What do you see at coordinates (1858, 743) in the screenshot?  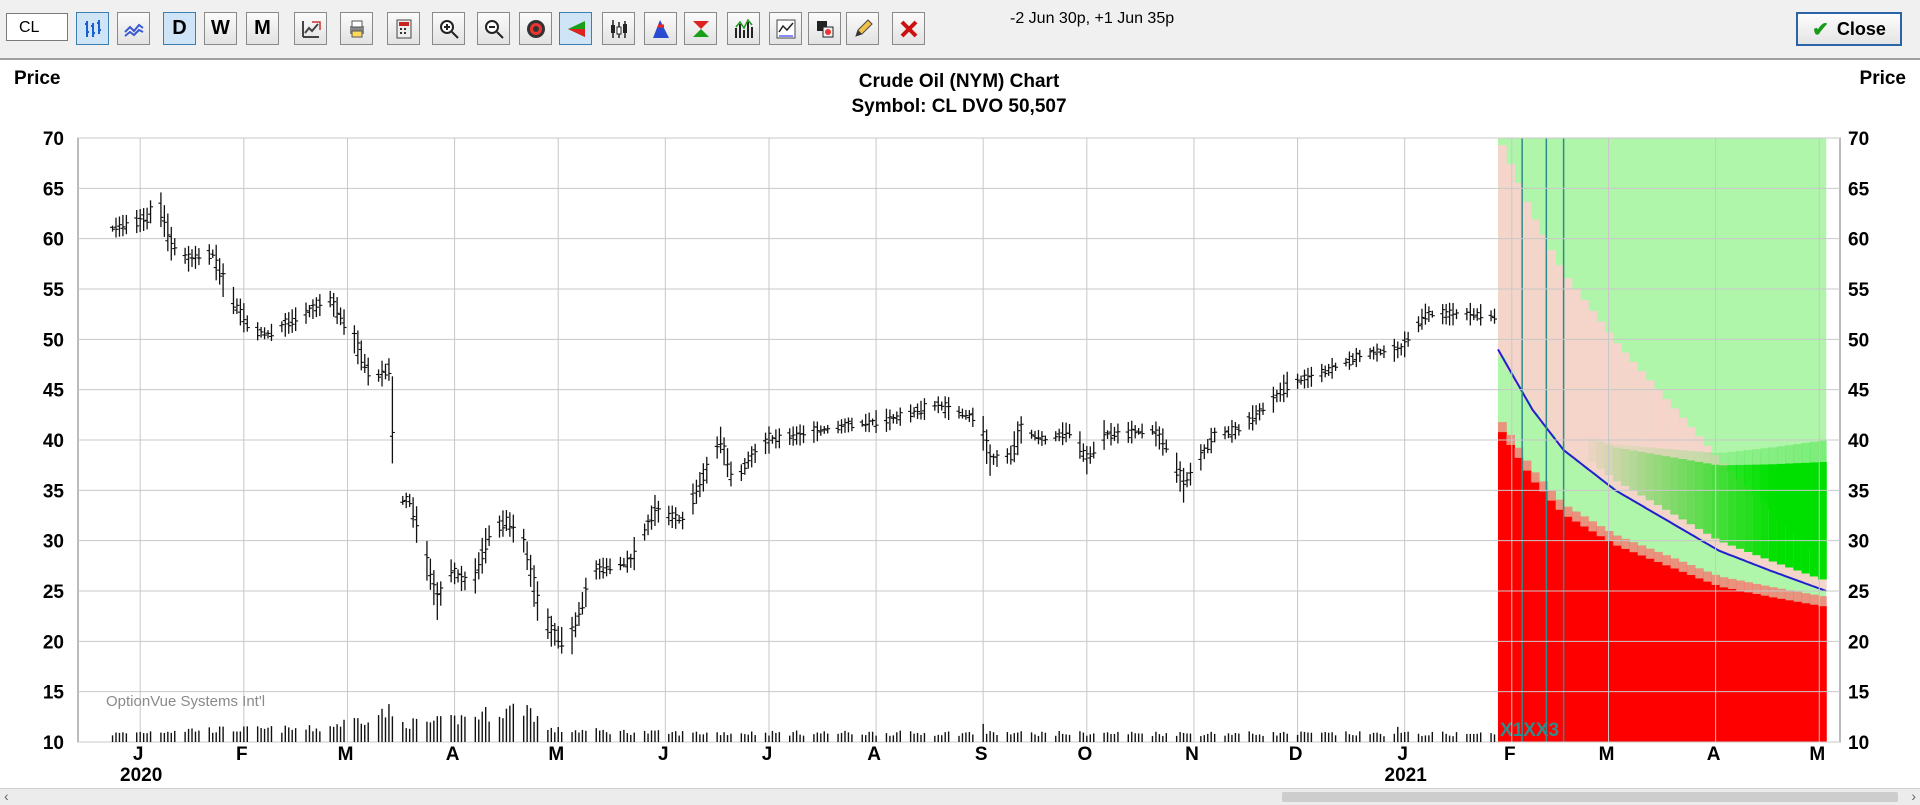 I see `y-tick-label-right: 10` at bounding box center [1858, 743].